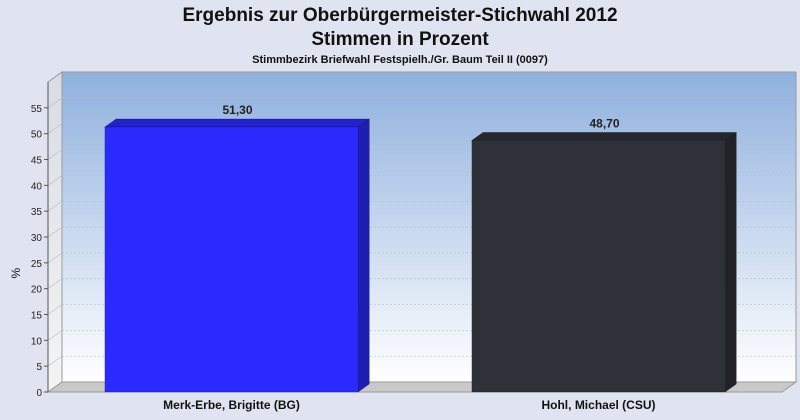  Describe the element at coordinates (37, 290) in the screenshot. I see `y-tick-label: 20` at that location.